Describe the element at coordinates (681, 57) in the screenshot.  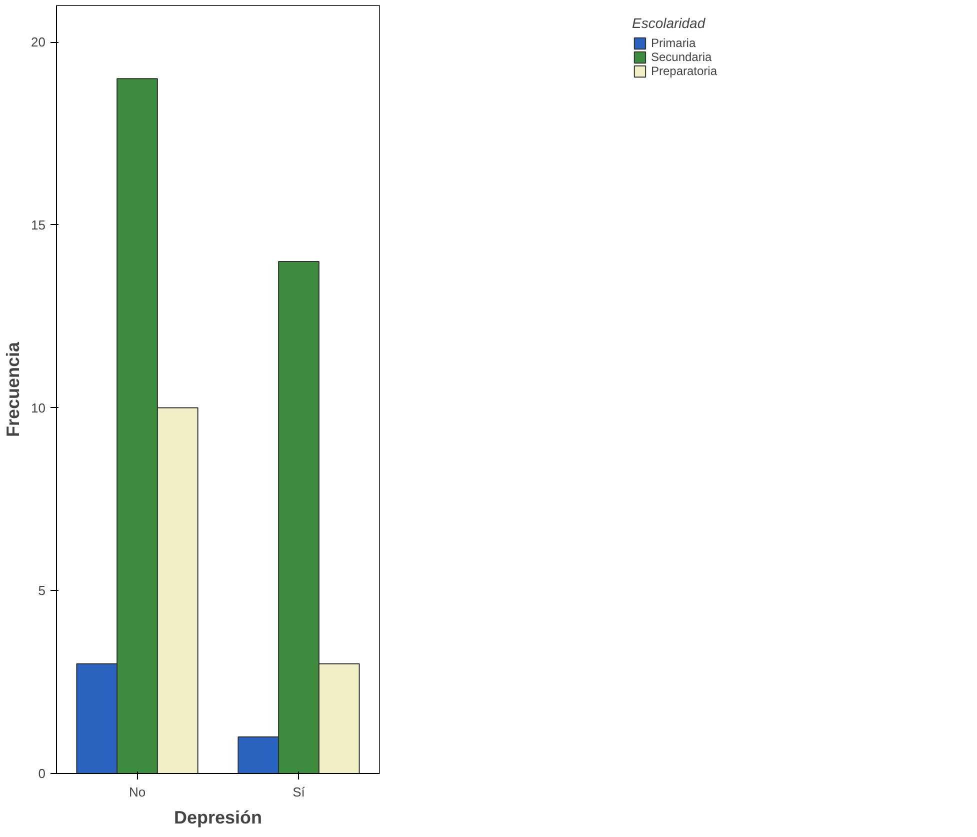
I see `legend-label: Secundaria` at that location.